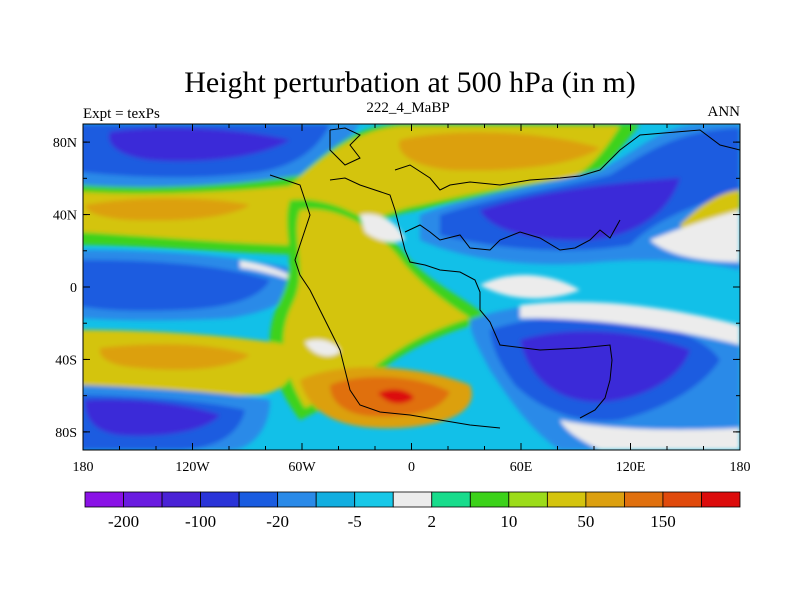  Describe the element at coordinates (585, 521) in the screenshot. I see `colorbar-label: 50` at that location.